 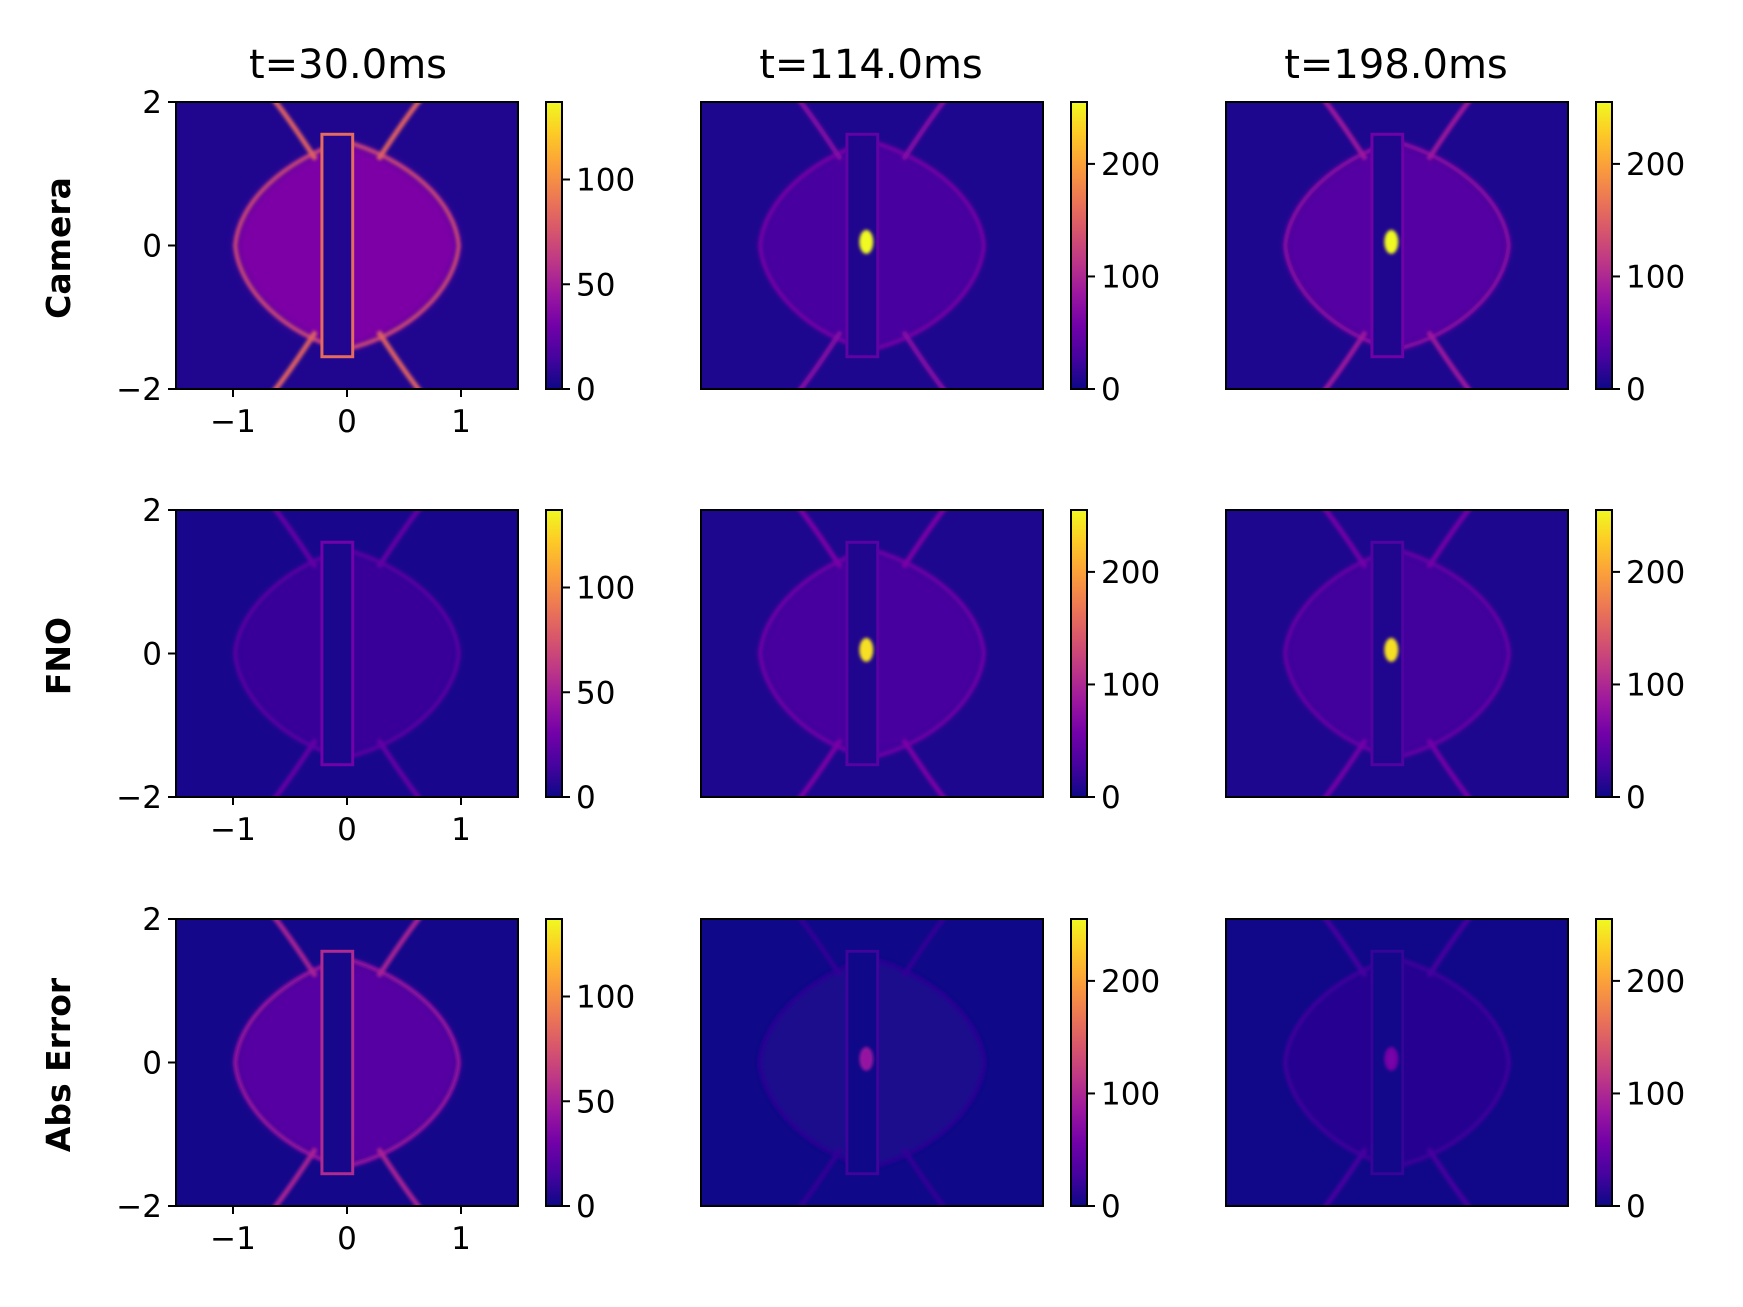 I want to click on panel-1-1: 0 100 200, so click(x=930, y=662).